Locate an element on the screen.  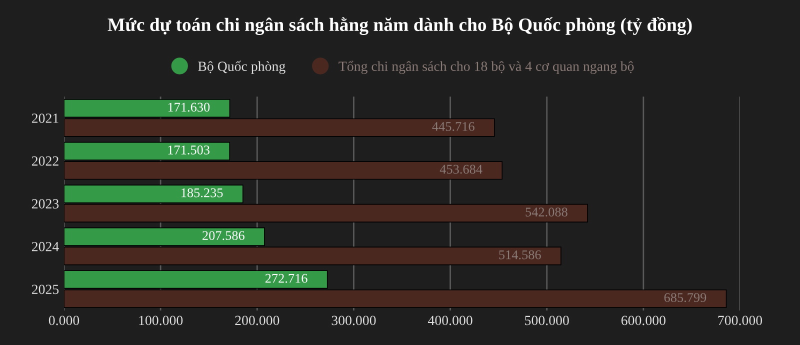
data-label: 185.235 is located at coordinates (202, 193).